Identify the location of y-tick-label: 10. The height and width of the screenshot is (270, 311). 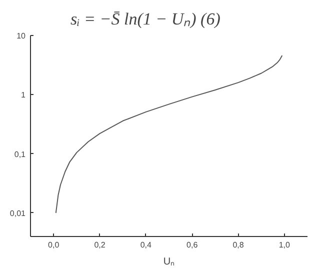
(21, 36).